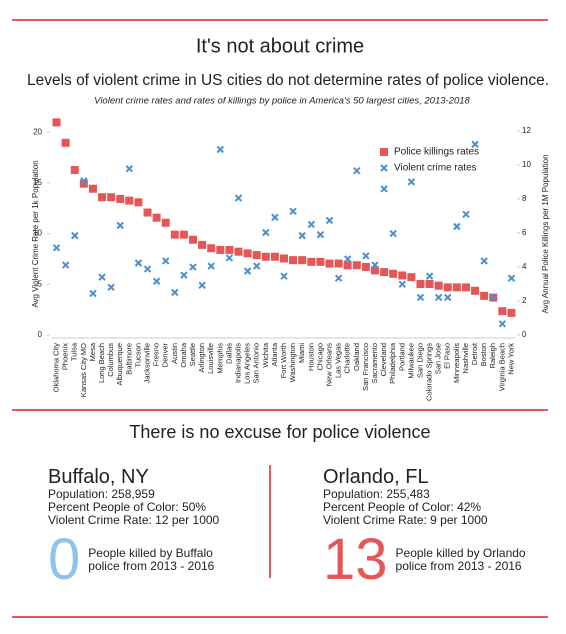 The height and width of the screenshot is (634, 566). Describe the element at coordinates (40, 334) in the screenshot. I see `y-tick-label: 0` at that location.